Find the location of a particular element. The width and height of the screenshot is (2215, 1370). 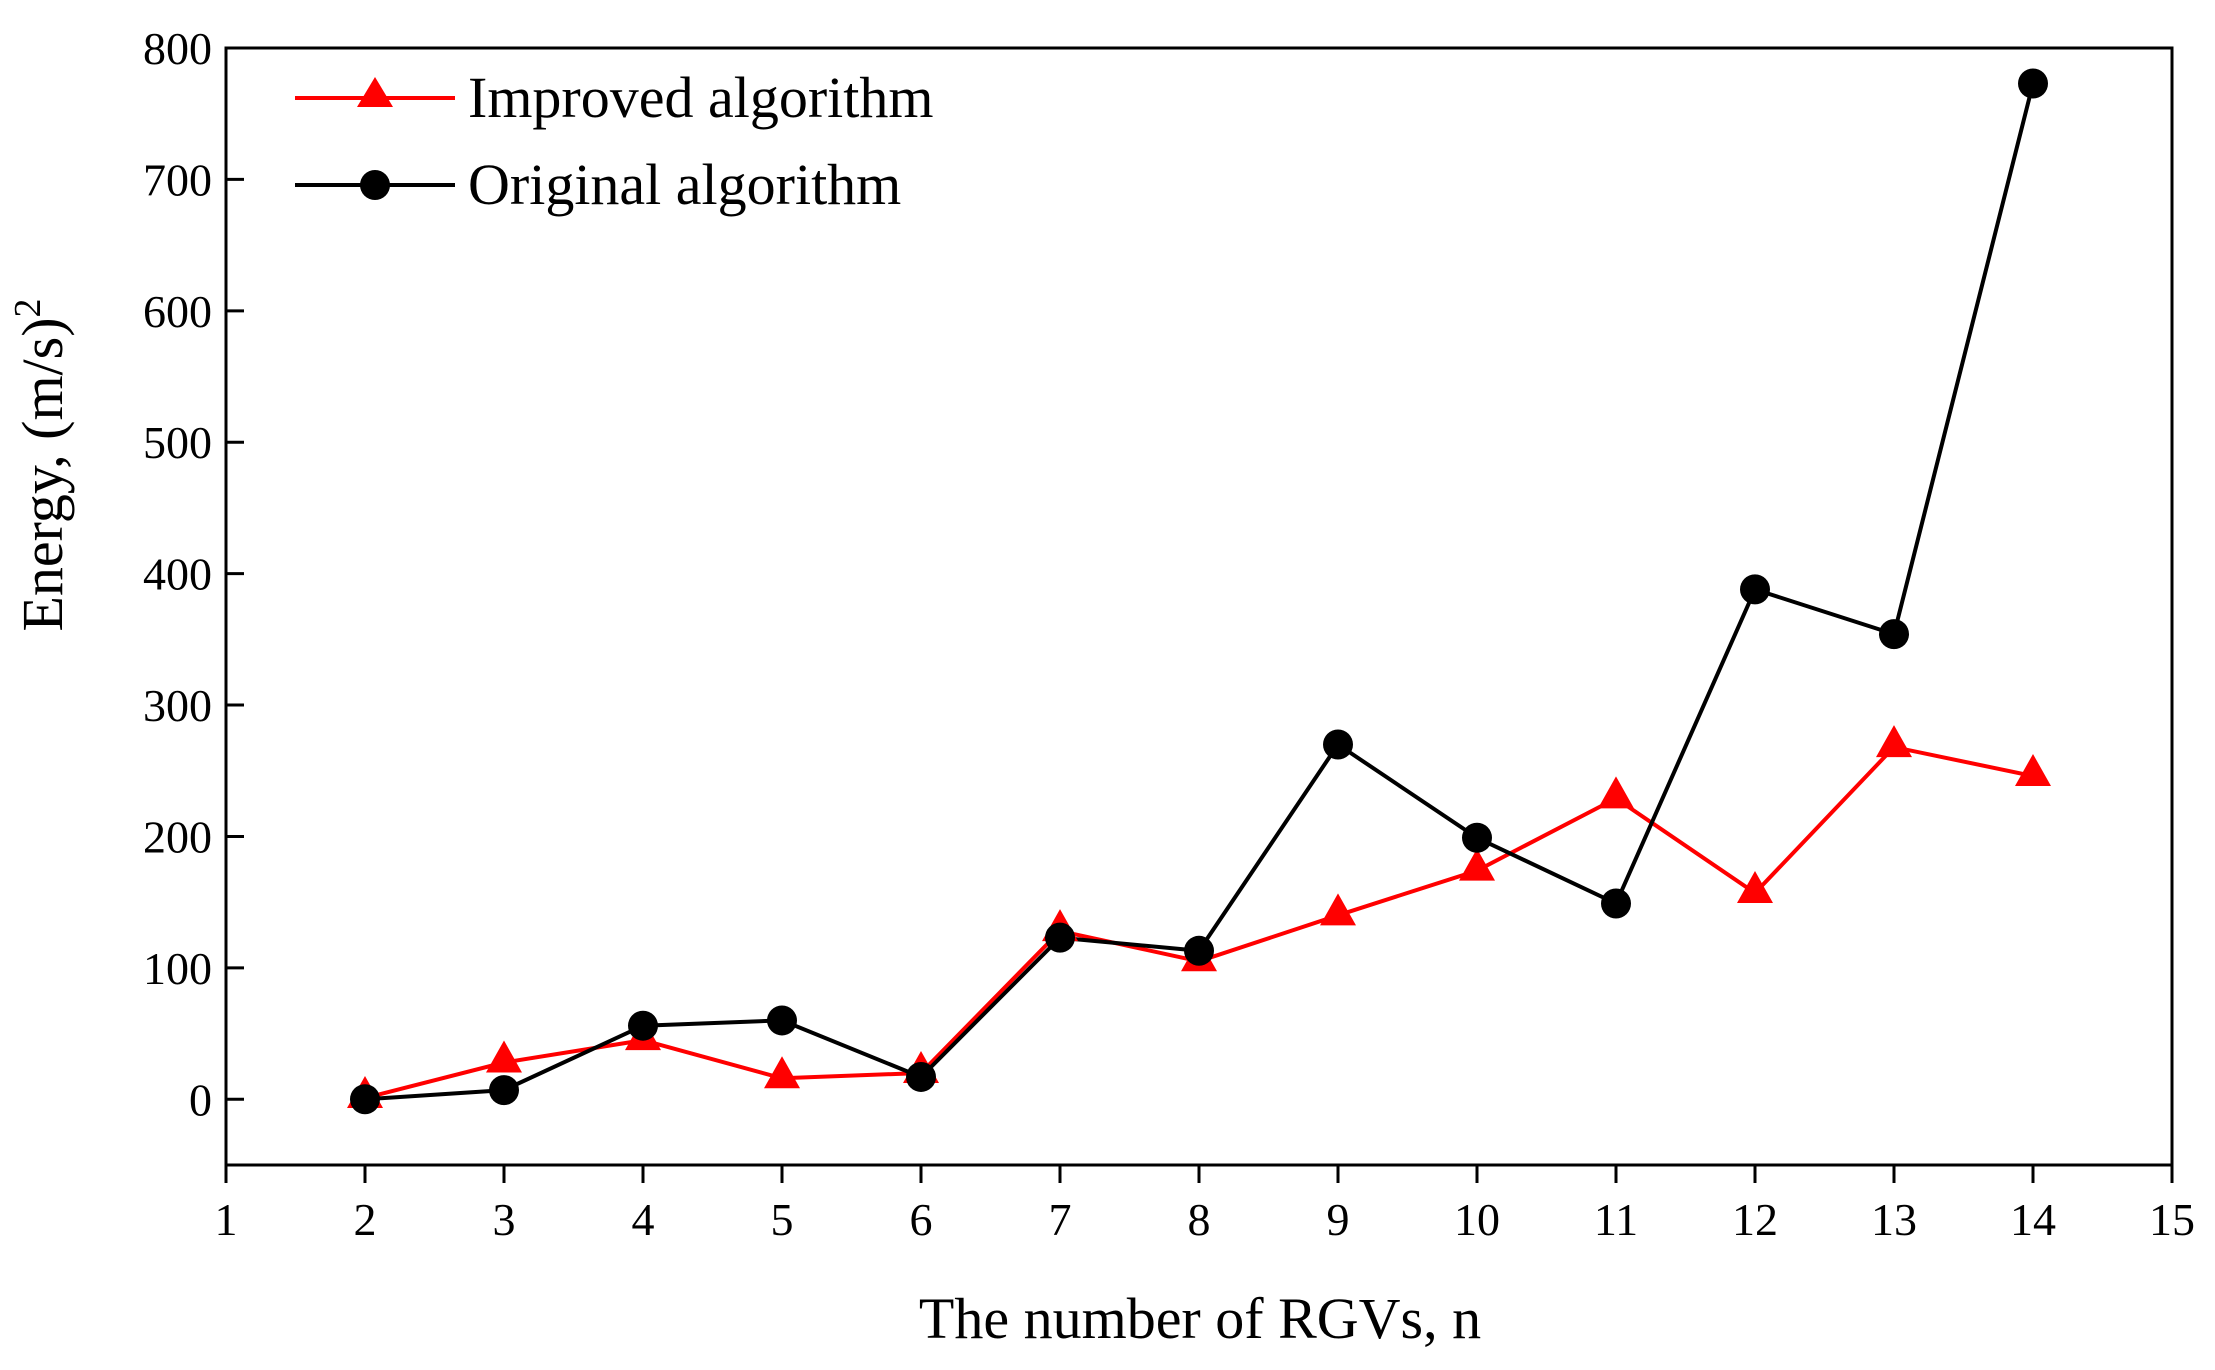

x-tick-label: 2 is located at coordinates (365, 1219).